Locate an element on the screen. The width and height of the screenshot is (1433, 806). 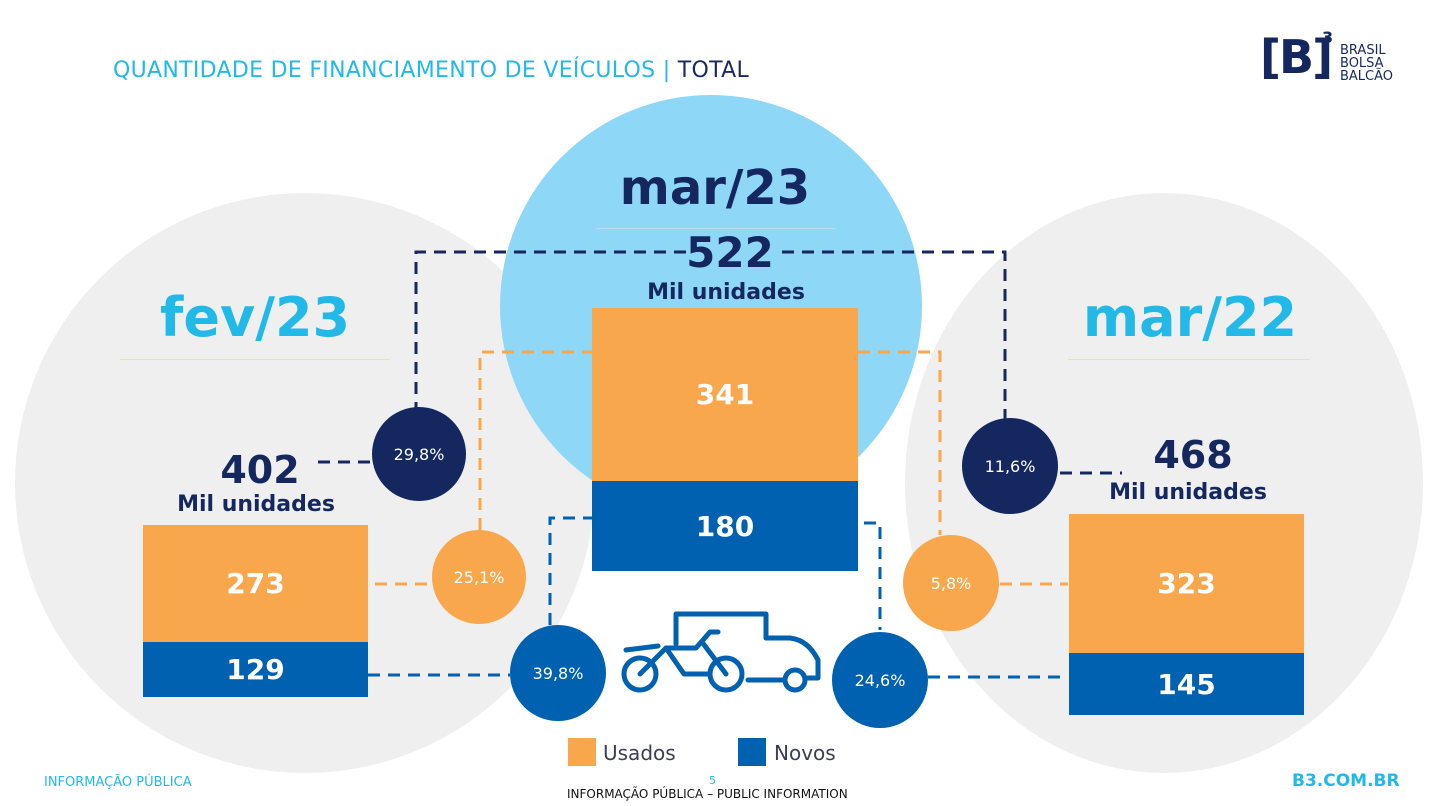
total-variation-right: 11,6% is located at coordinates (1010, 466).